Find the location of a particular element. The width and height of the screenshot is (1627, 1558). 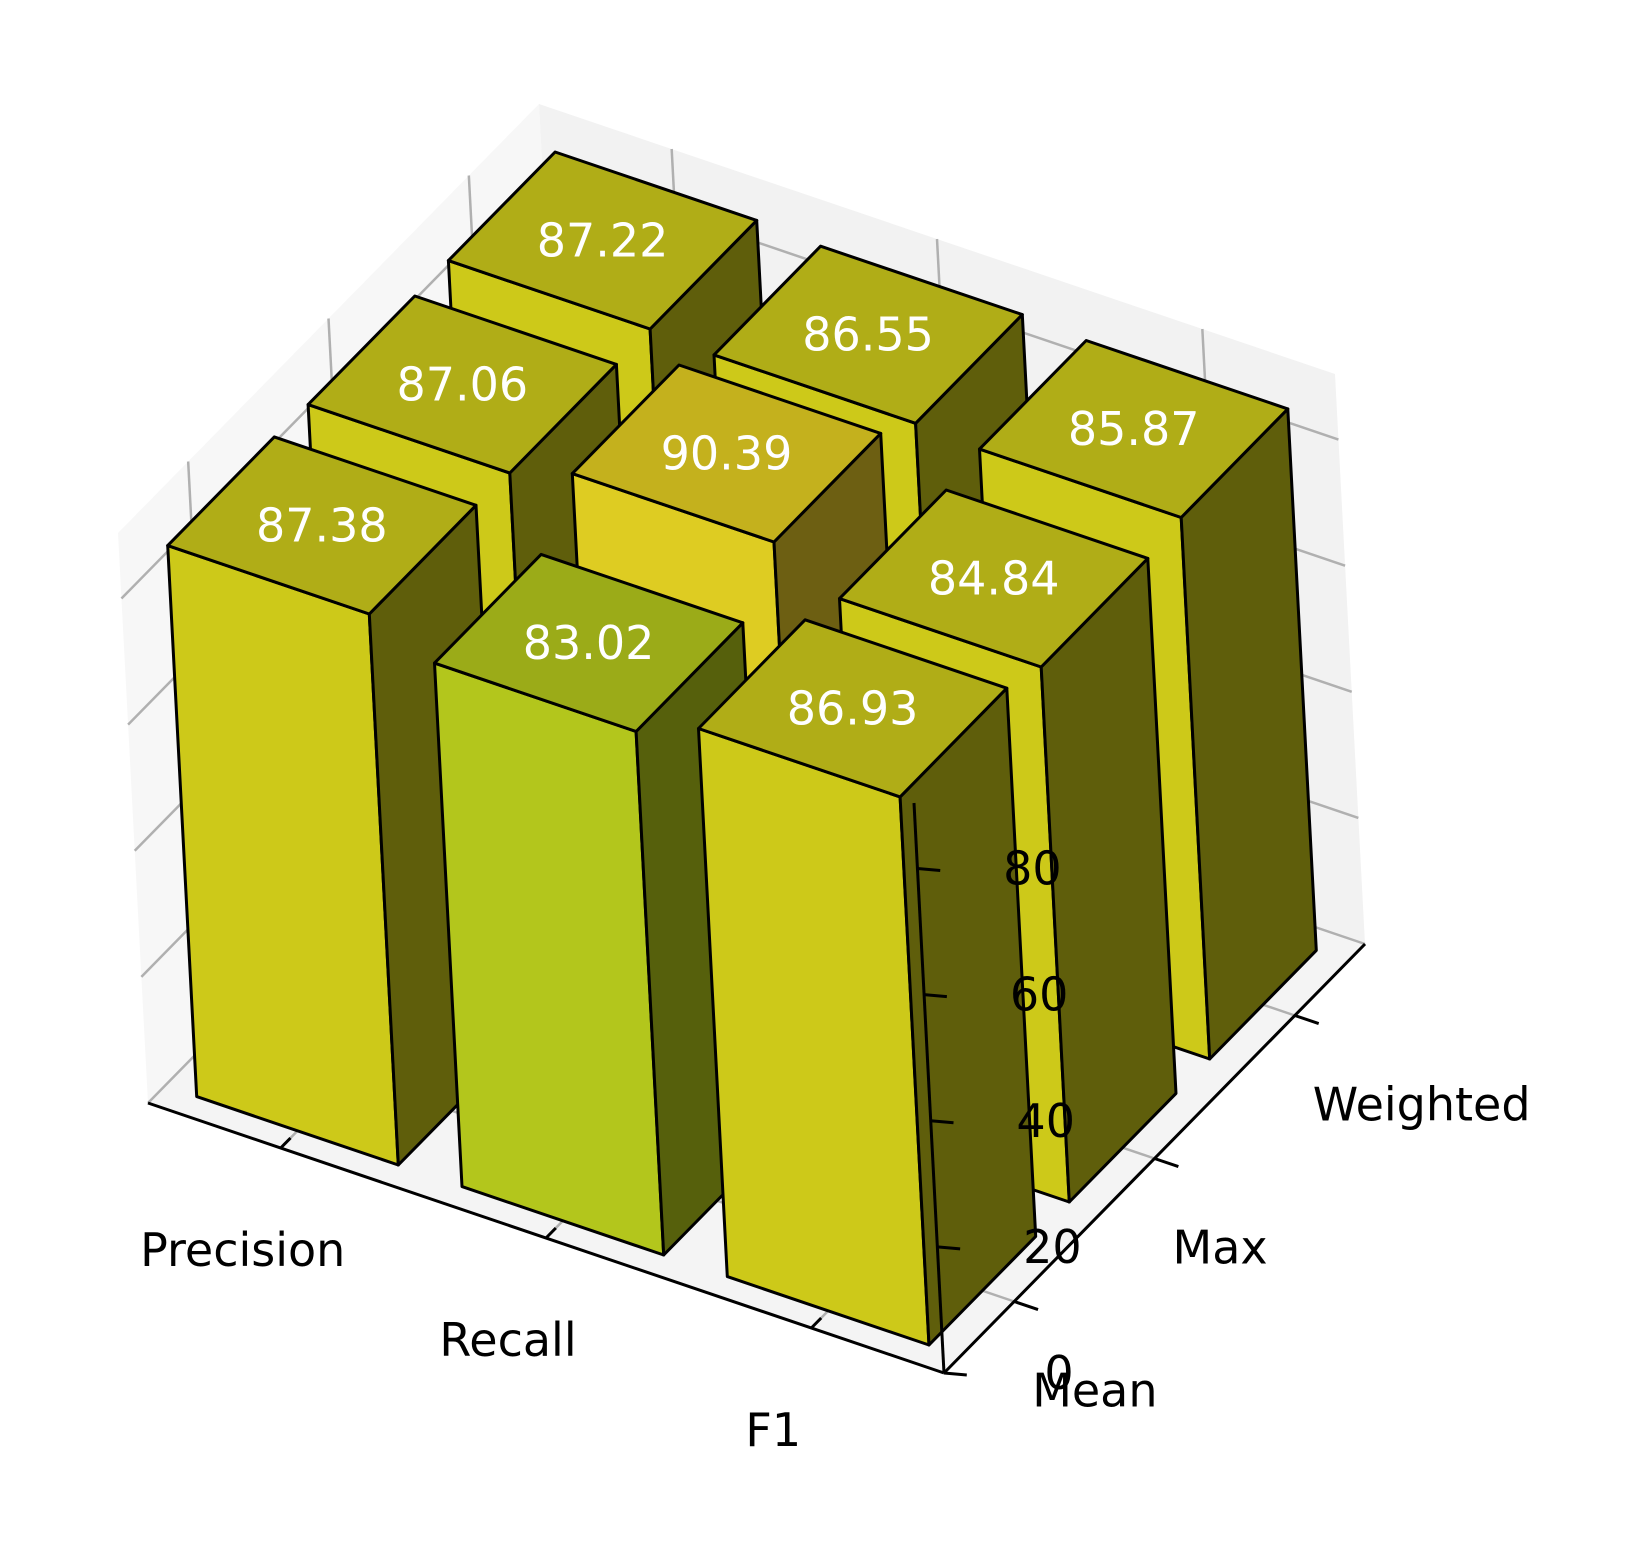

bar-value-label: 84.84 is located at coordinates (994, 579).